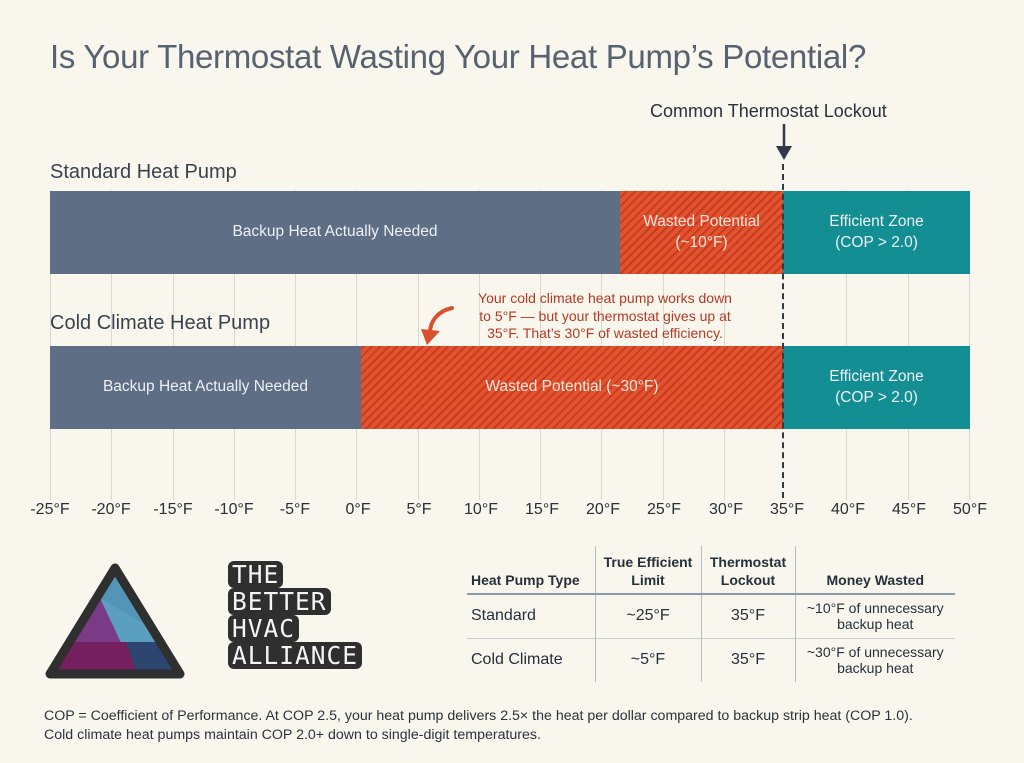 Image resolution: width=1024 pixels, height=763 pixels. What do you see at coordinates (748, 579) in the screenshot?
I see `header-line: Lockout` at bounding box center [748, 579].